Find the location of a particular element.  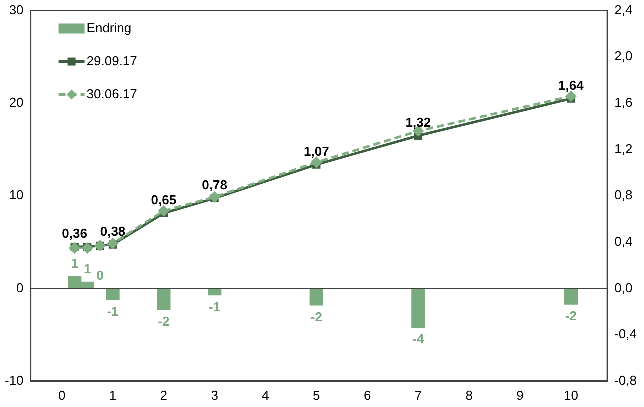

x-tick-label: 4 is located at coordinates (266, 395).